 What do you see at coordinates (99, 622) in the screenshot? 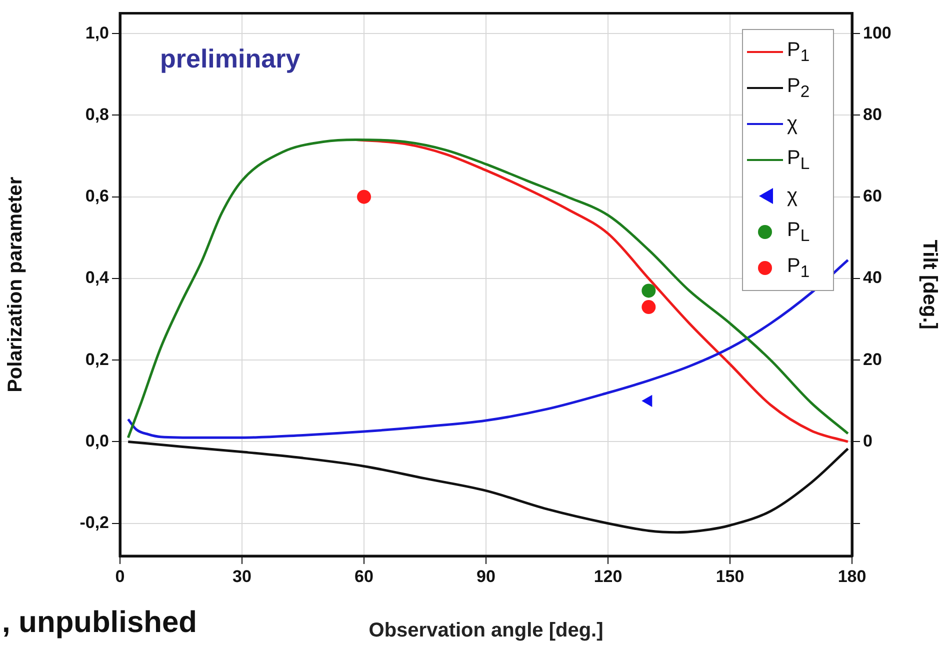
I see `text: , unpublished` at bounding box center [99, 622].